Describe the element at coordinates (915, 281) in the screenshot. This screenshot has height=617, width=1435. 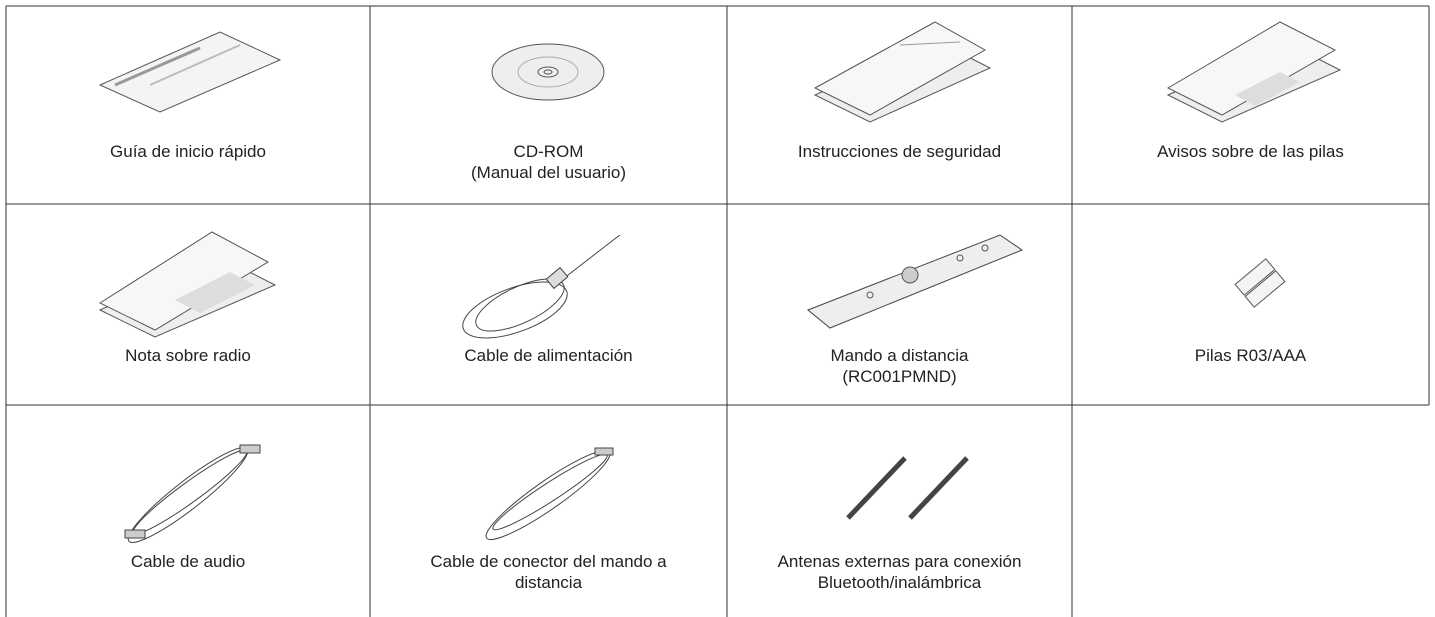
I see `remote-icon` at that location.